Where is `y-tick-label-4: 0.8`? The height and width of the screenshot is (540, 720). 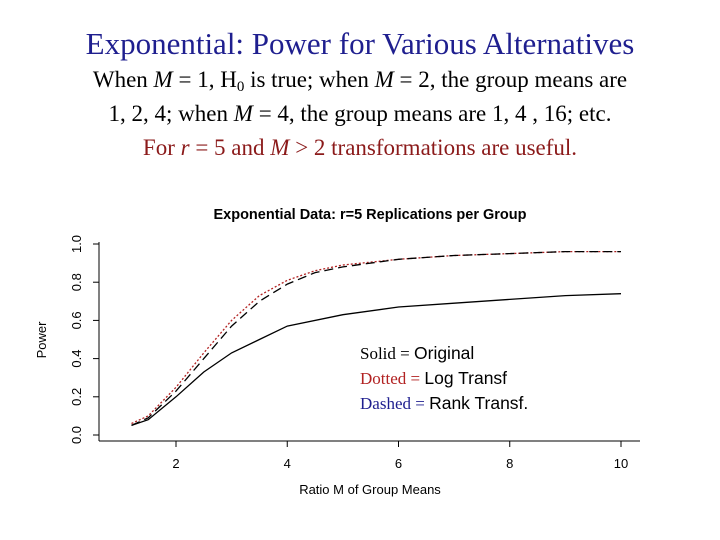
y-tick-label-4: 0.8 is located at coordinates (76, 282).